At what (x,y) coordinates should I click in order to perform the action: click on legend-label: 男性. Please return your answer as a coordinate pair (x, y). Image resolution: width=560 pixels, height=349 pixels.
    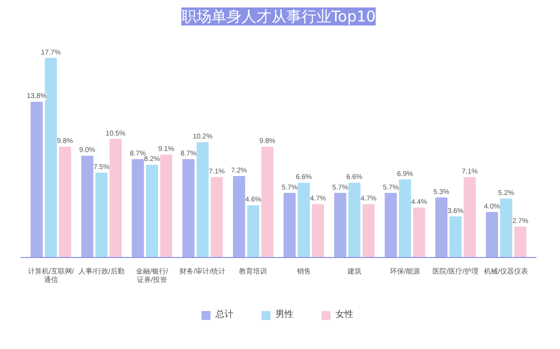
    Looking at the image, I should click on (285, 314).